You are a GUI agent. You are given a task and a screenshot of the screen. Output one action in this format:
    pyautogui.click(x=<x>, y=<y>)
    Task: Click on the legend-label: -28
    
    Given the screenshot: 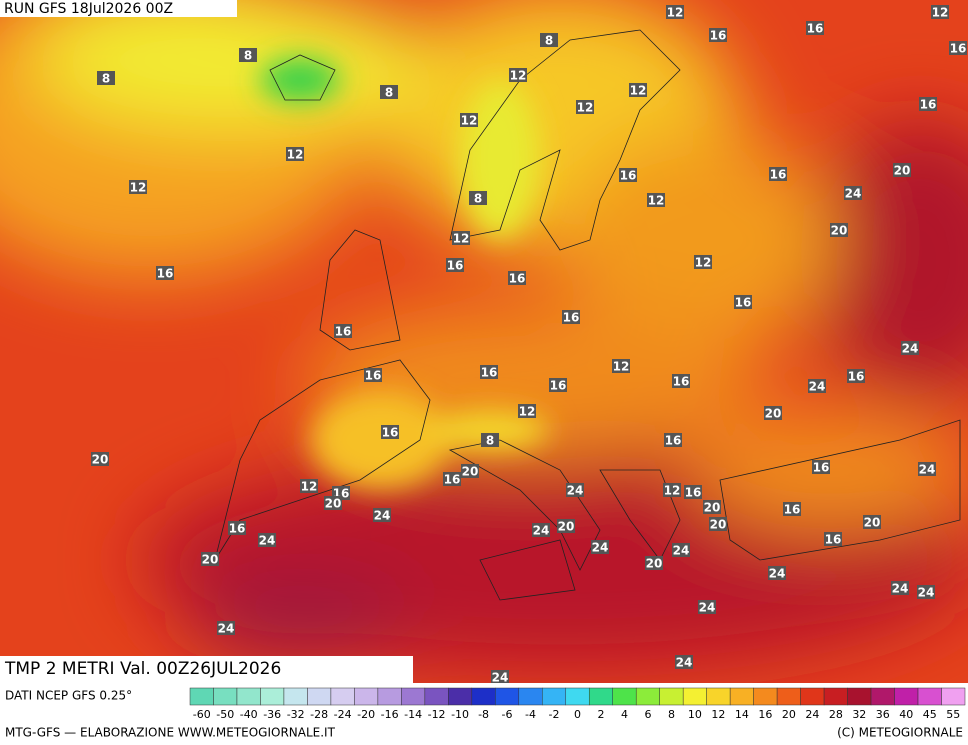 What is the action you would take?
    pyautogui.click(x=319, y=714)
    